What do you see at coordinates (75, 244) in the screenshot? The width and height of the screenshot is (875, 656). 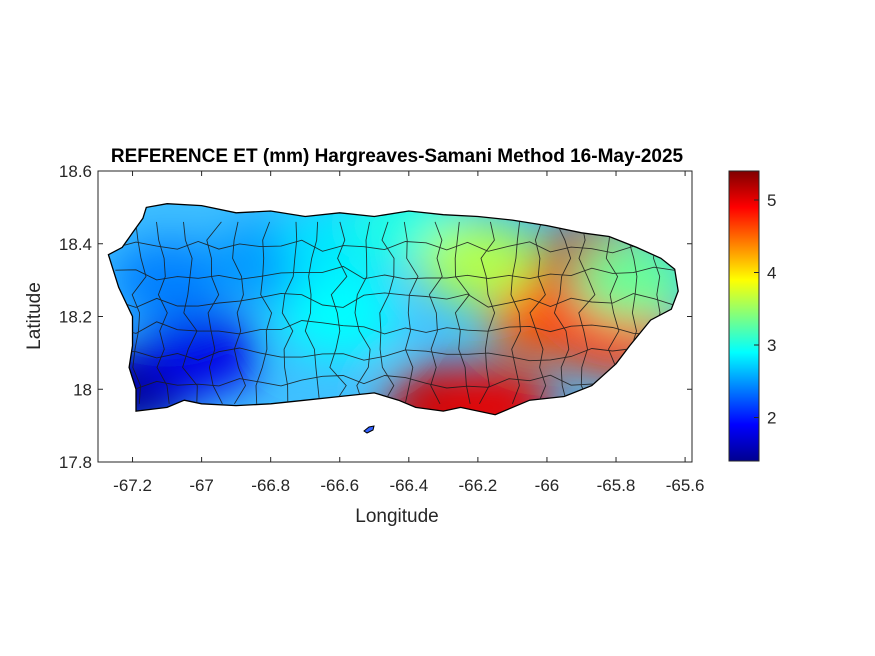 I see `y-tick-label: 18.4` at bounding box center [75, 244].